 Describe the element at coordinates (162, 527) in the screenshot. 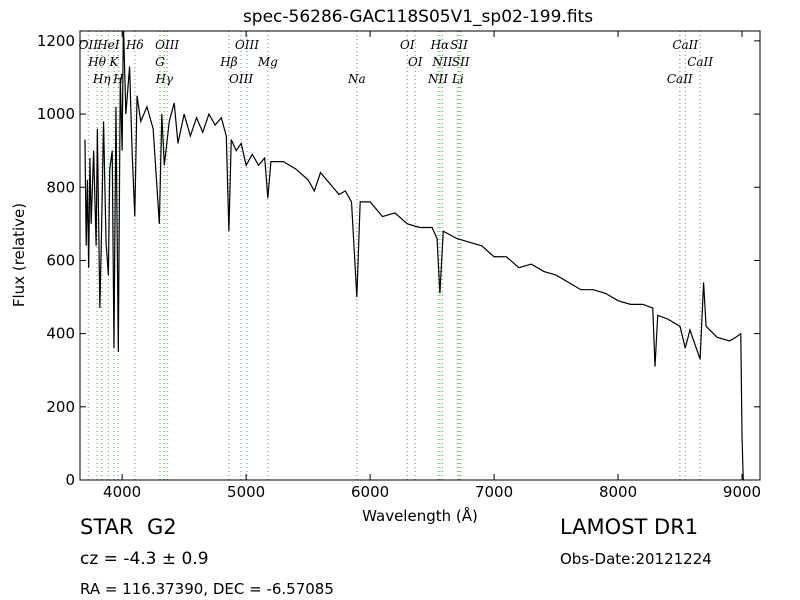

I see `subclass: G2` at that location.